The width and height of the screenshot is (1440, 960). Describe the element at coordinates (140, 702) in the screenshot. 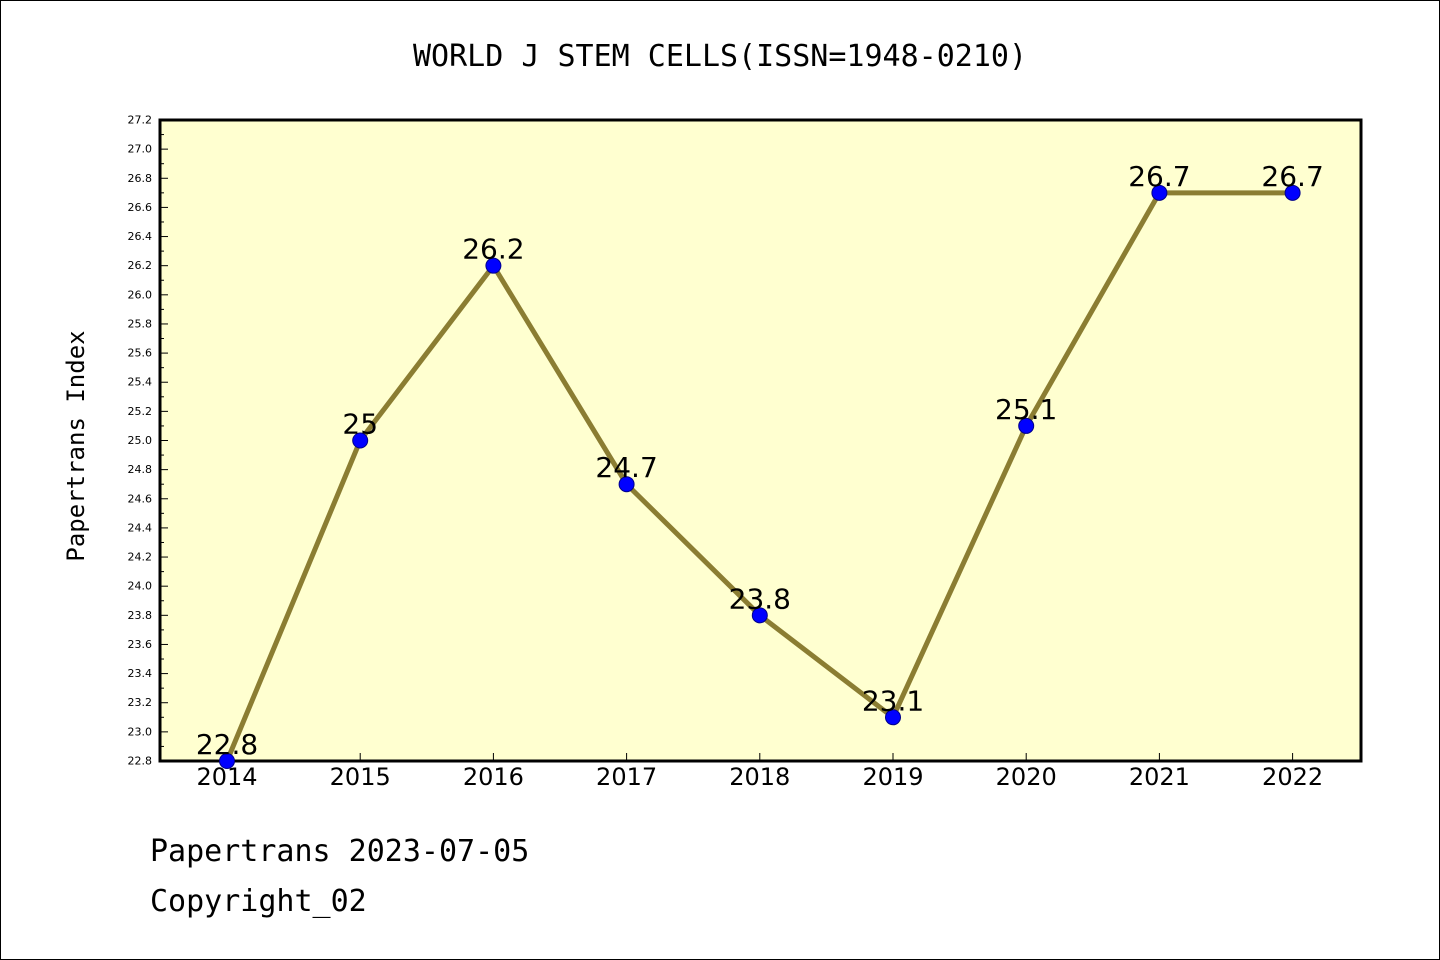

I see `y-tick-label: 23.2` at that location.